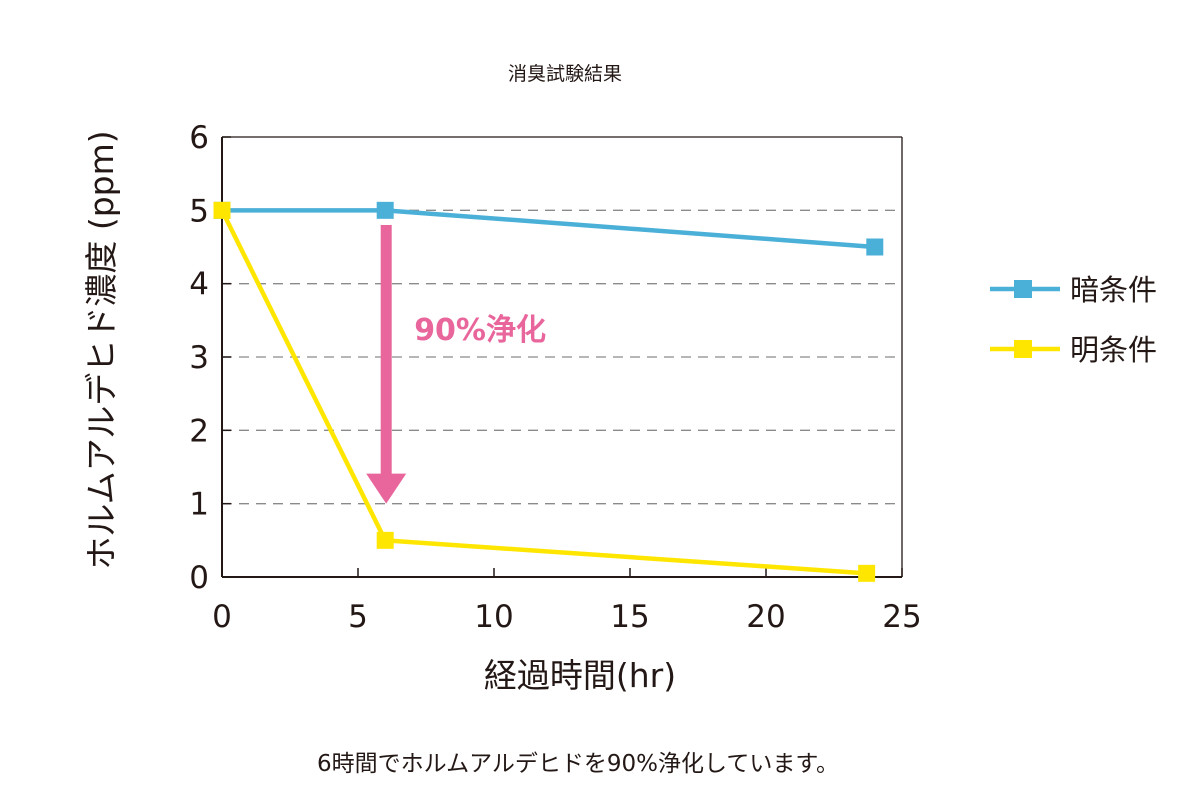  I want to click on x-tick-label: 10, so click(493, 617).